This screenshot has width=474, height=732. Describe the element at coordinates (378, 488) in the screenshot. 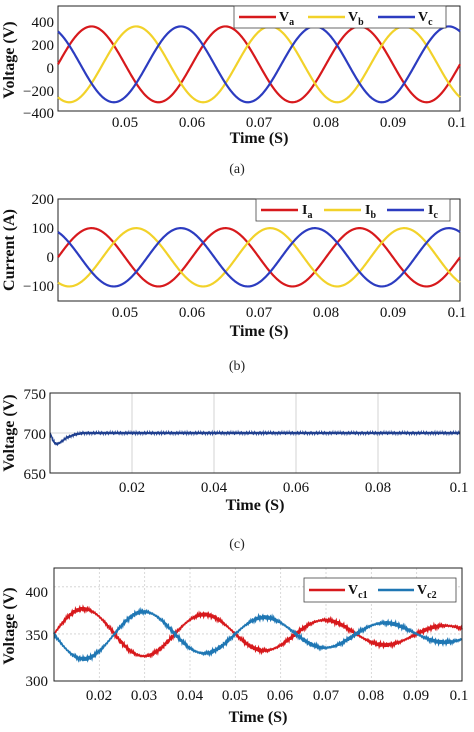

I see `chart-c-xtick-3: 0.08` at that location.